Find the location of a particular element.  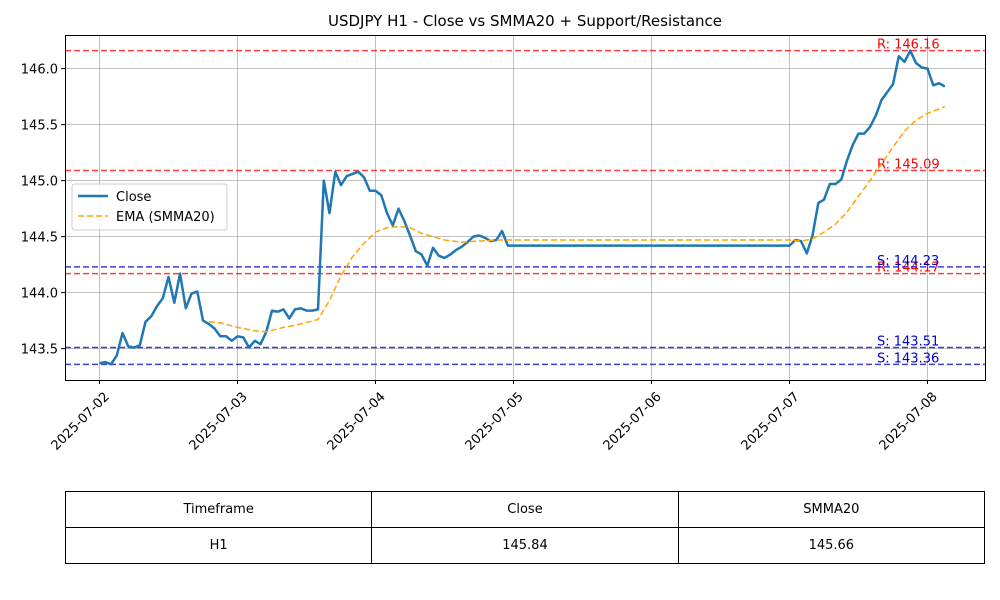

table-header-cell: Close is located at coordinates (525, 509).